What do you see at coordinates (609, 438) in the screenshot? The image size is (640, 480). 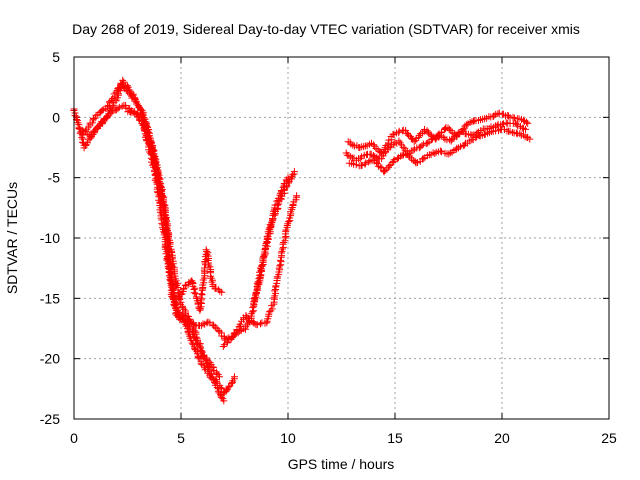 I see `x-tick-label: 25` at bounding box center [609, 438].